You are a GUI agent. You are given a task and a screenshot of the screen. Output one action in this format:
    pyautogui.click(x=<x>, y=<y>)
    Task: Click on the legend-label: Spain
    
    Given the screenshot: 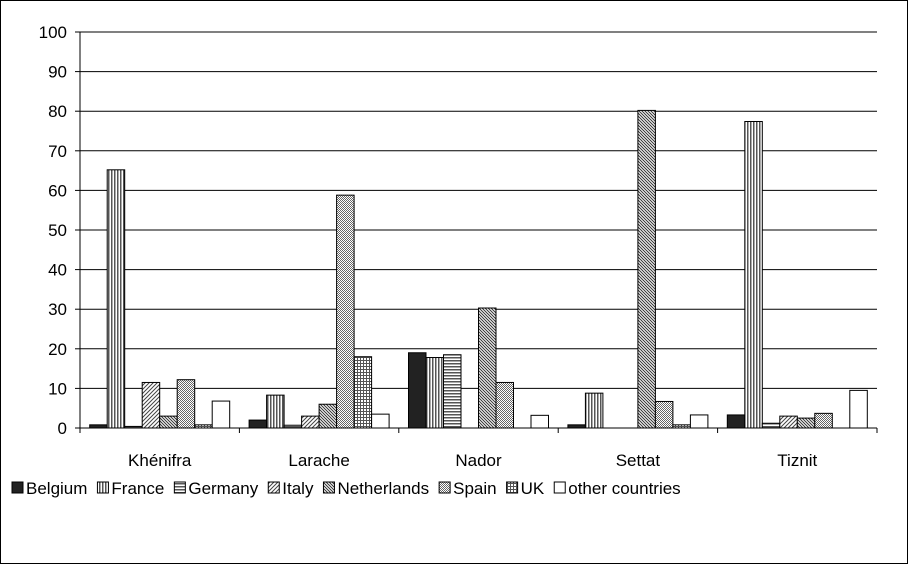 What is the action you would take?
    pyautogui.click(x=474, y=488)
    